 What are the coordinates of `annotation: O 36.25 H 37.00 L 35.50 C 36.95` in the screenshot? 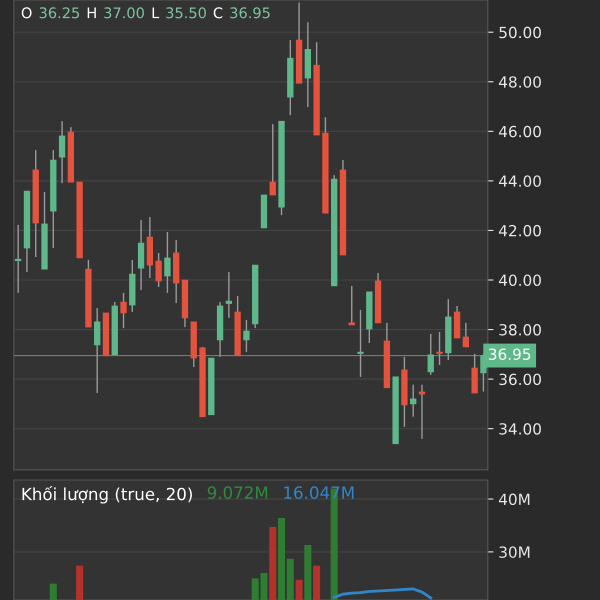 It's located at (146, 12).